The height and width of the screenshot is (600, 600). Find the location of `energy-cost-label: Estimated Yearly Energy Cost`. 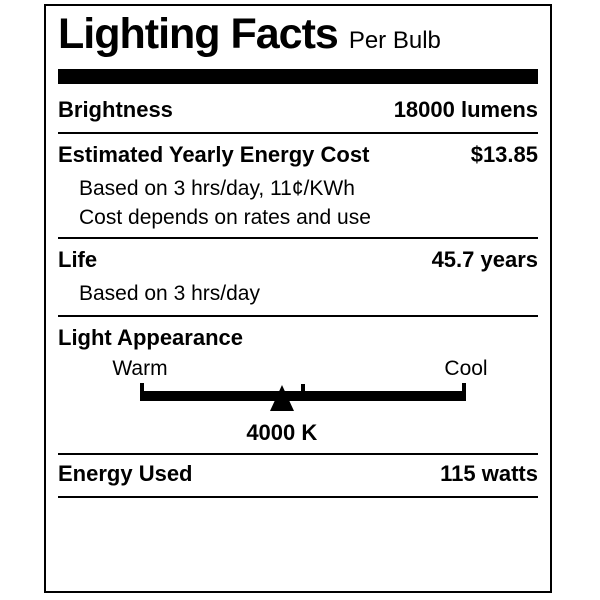

energy-cost-label: Estimated Yearly Energy Cost is located at coordinates (214, 154).